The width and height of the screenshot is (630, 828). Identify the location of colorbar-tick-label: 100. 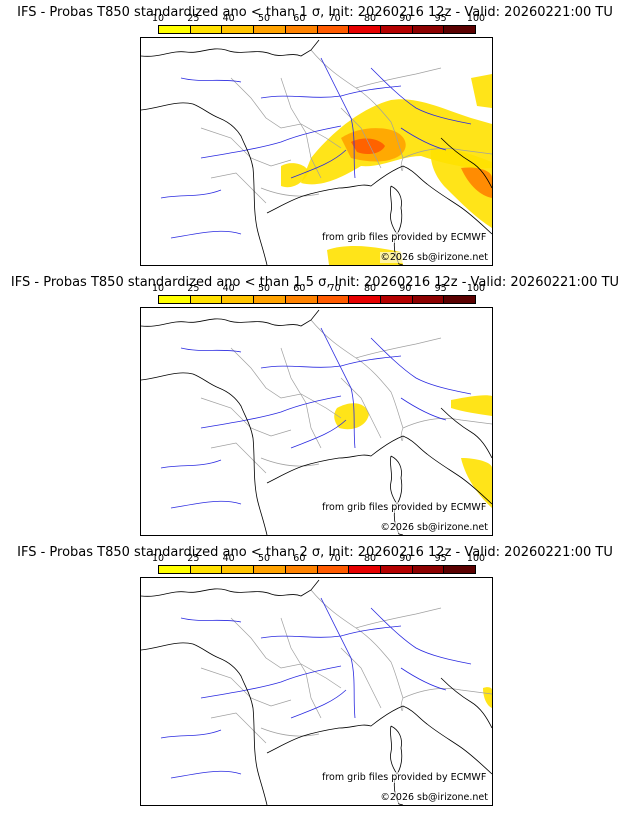
(476, 288).